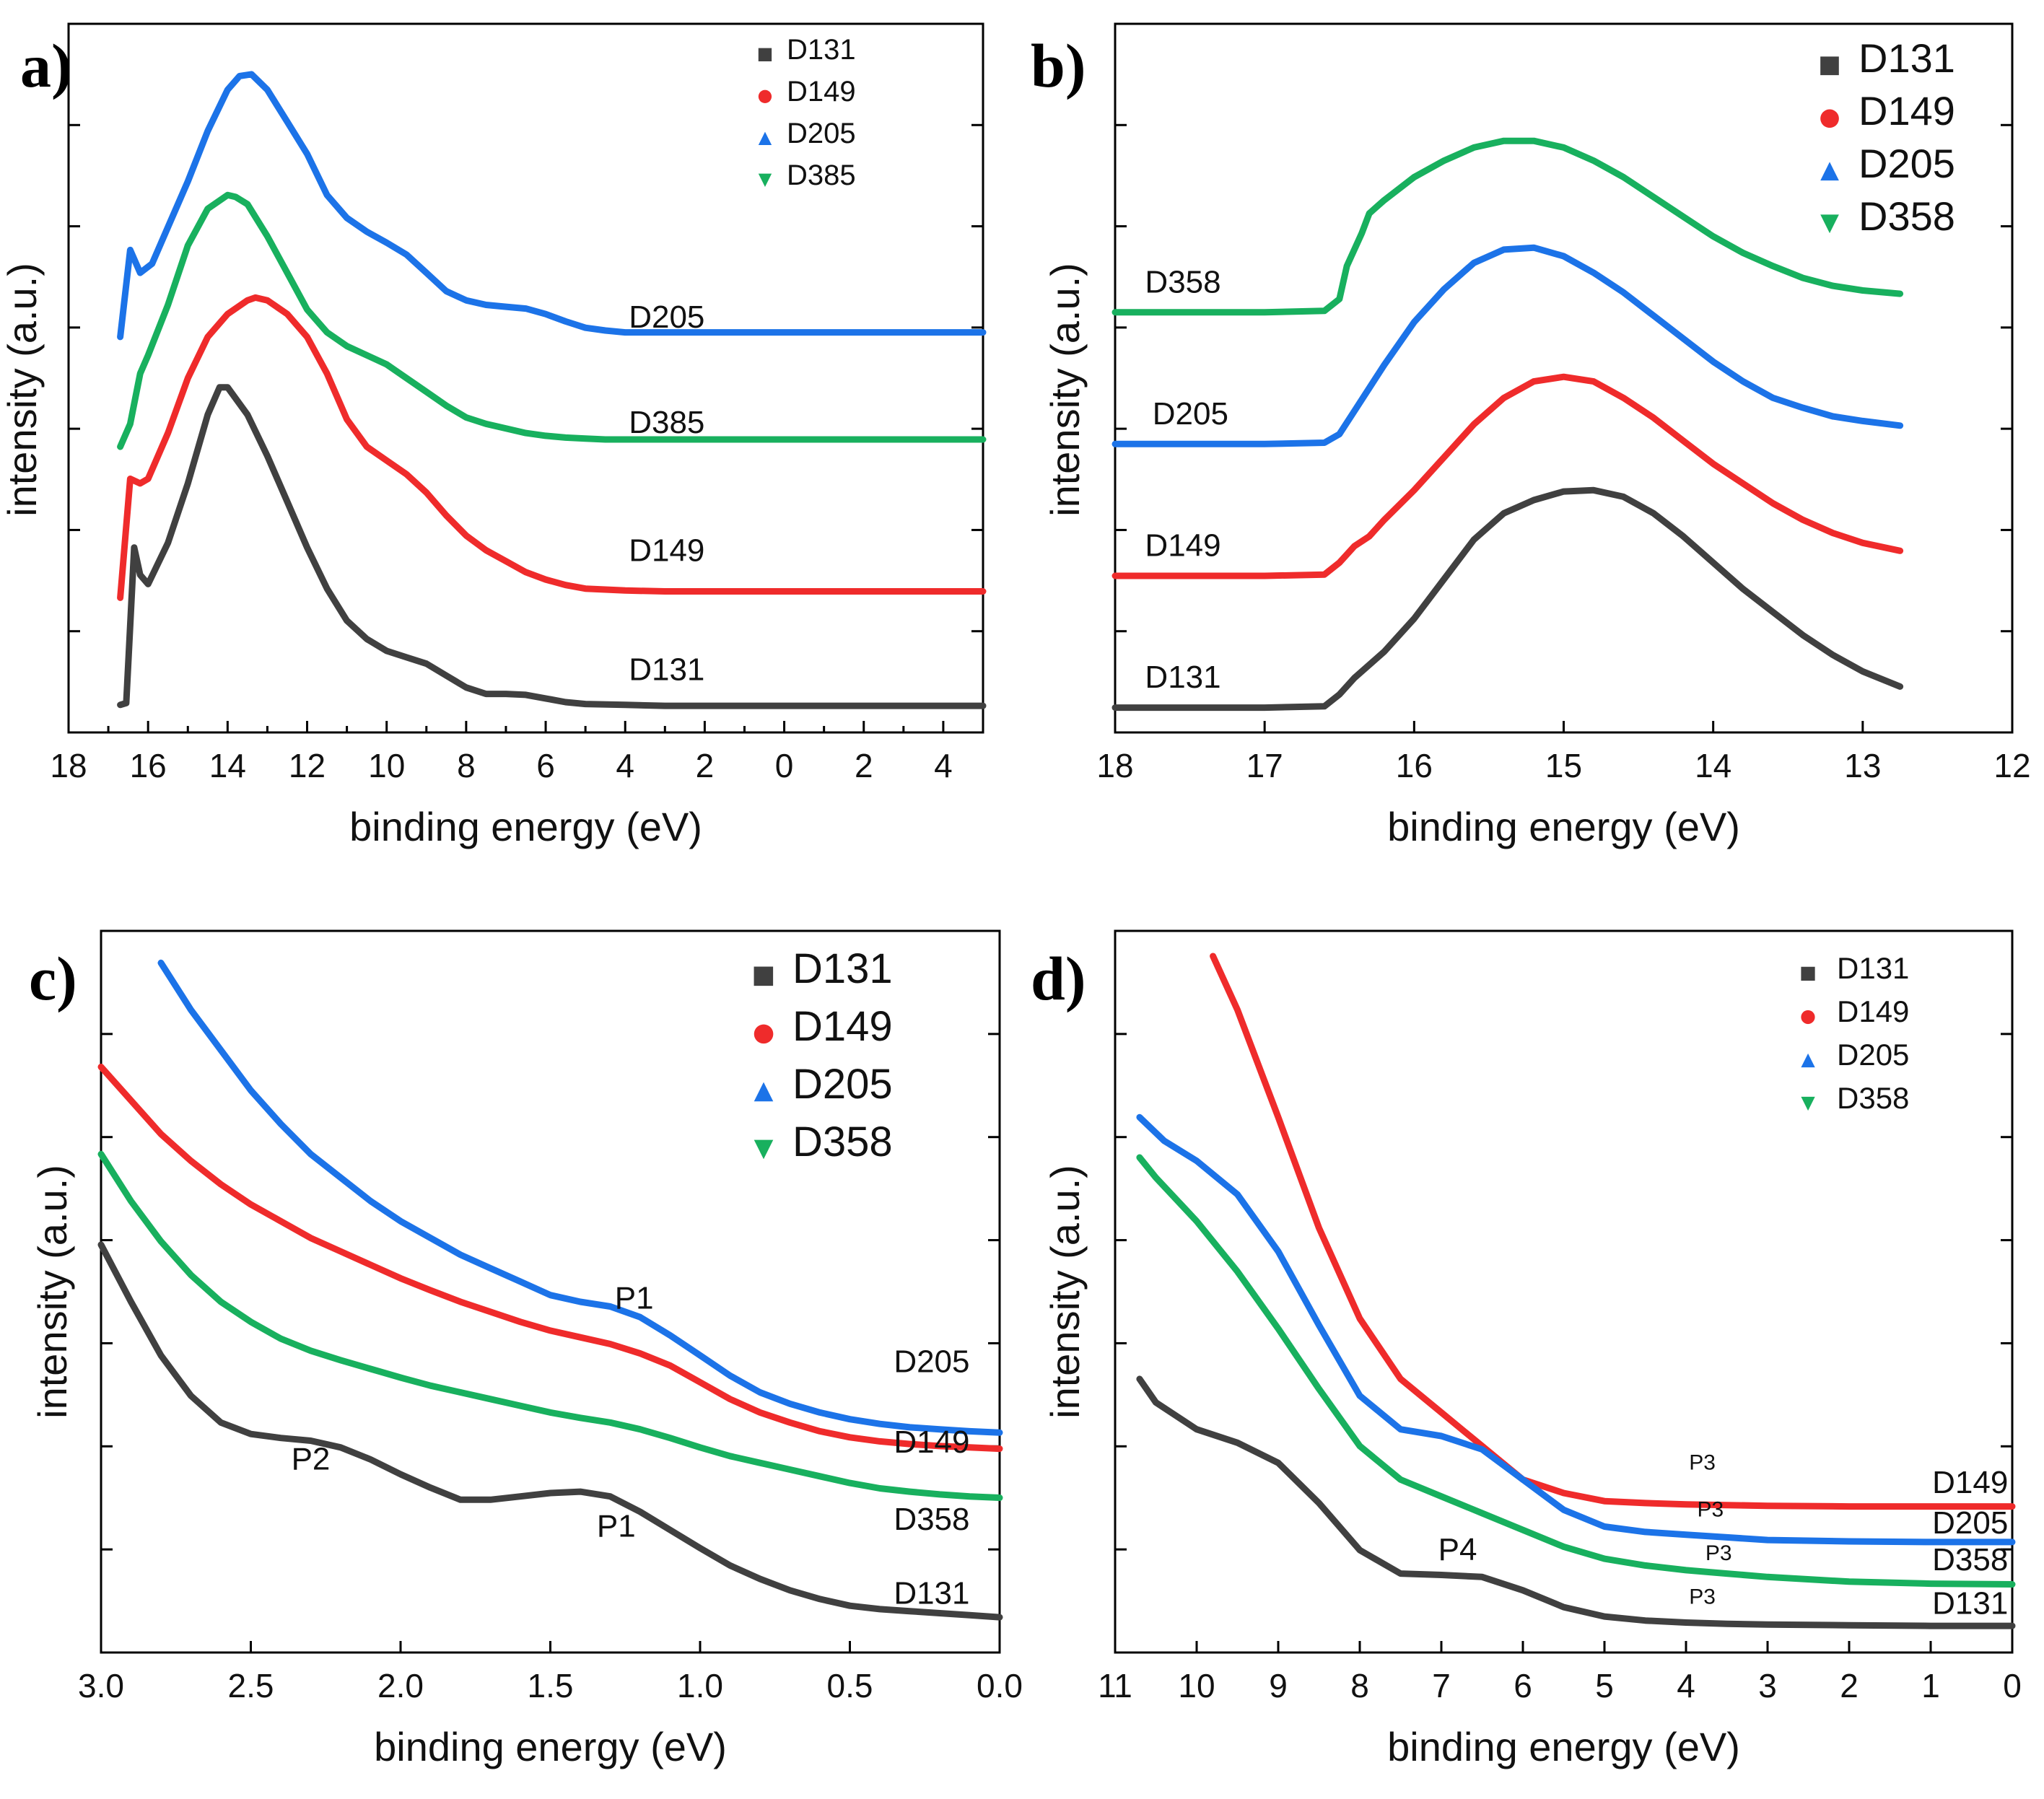 Image resolution: width=2044 pixels, height=1799 pixels. I want to click on panel-b-label: b), so click(1058, 65).